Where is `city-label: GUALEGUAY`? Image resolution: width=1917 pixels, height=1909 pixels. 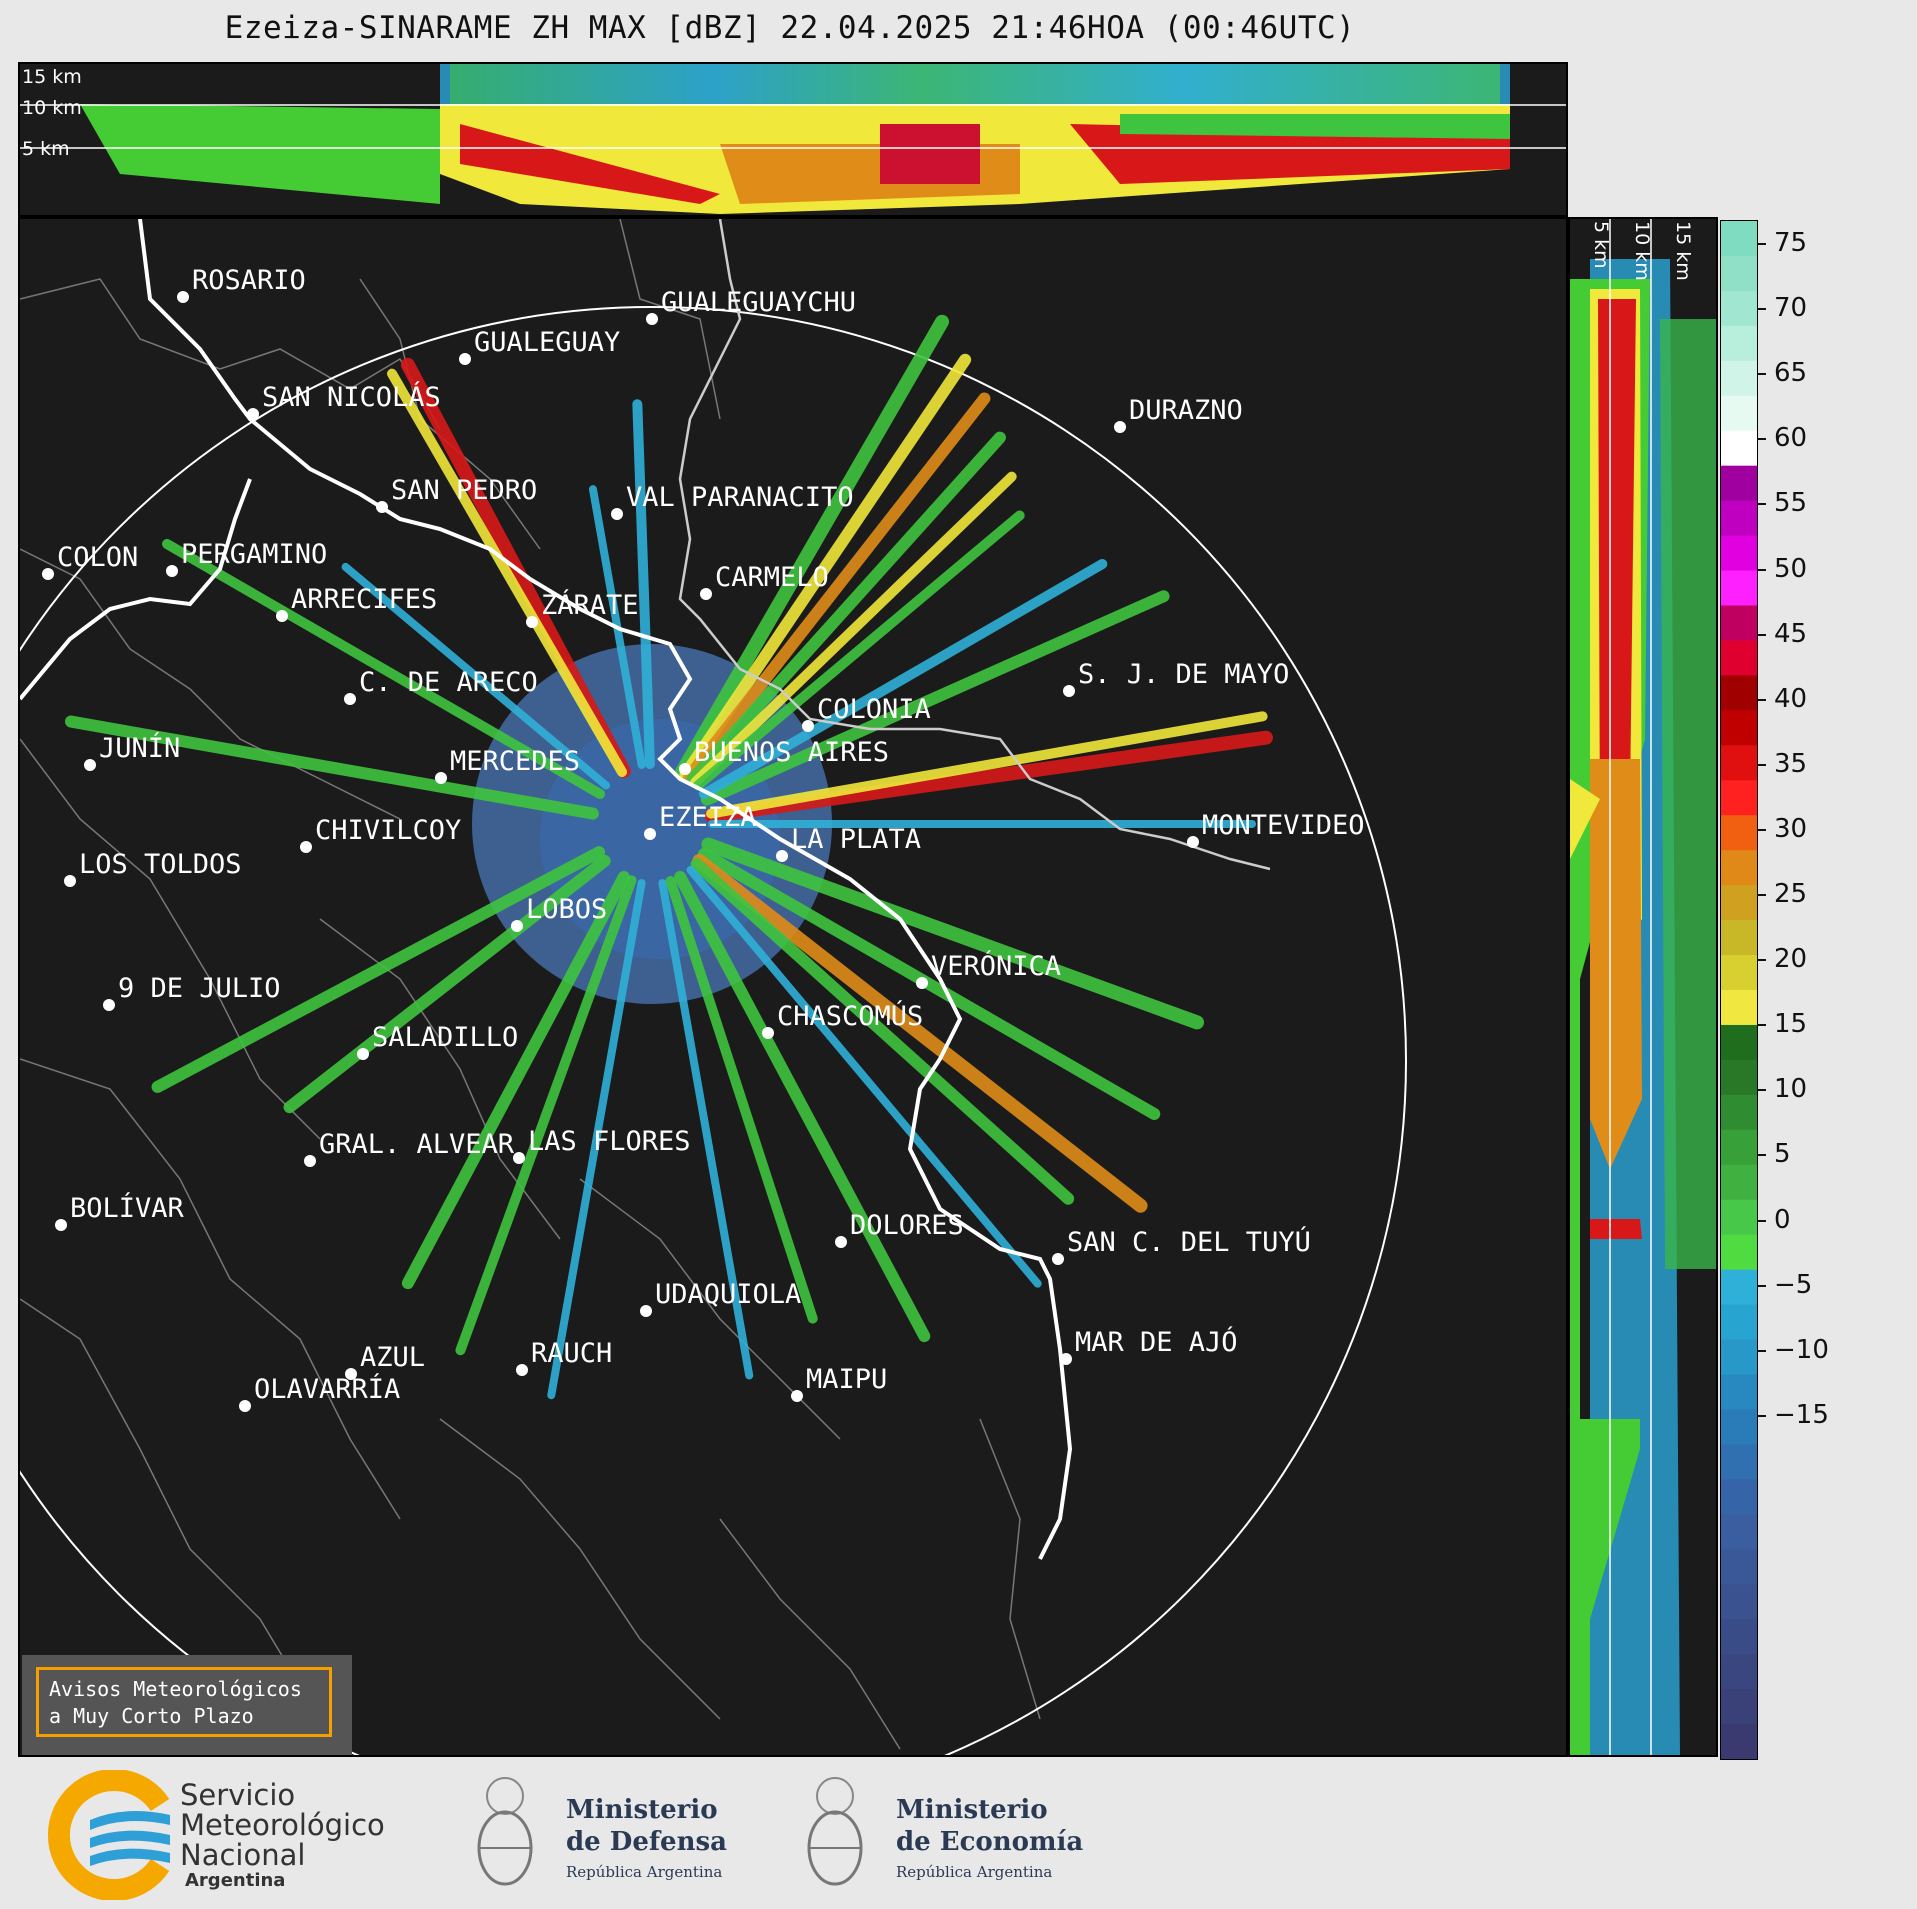 city-label: GUALEGUAY is located at coordinates (547, 342).